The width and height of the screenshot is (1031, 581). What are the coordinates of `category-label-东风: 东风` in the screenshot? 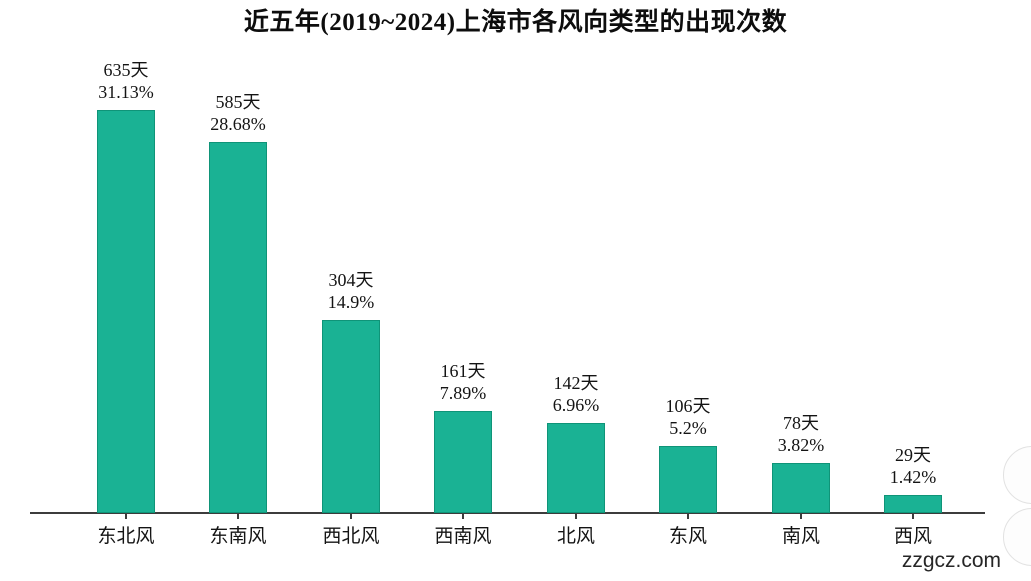 It's located at (687, 536).